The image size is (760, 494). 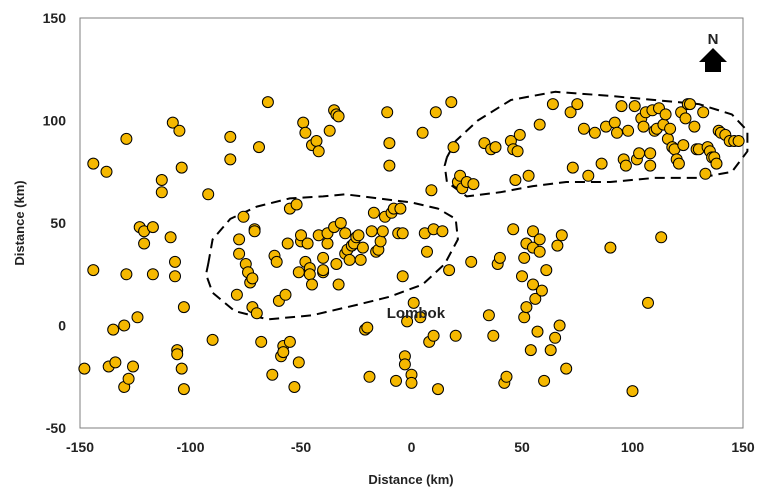 I want to click on lombok-label: Lombok, so click(x=416, y=313).